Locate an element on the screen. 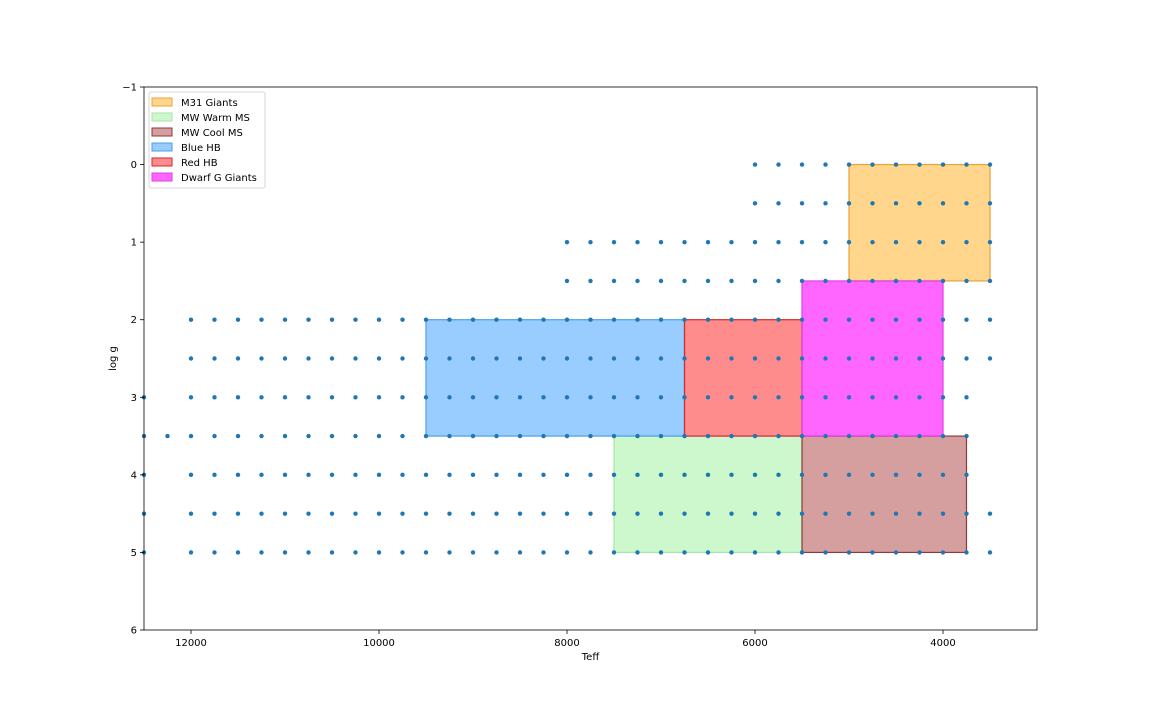 The width and height of the screenshot is (1152, 720). legend-label: Red HB is located at coordinates (199, 163).